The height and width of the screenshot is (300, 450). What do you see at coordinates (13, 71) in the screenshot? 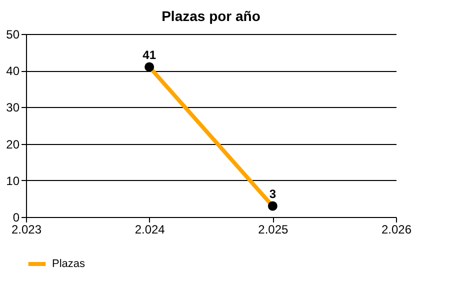
I see `y-tick-label: 40` at bounding box center [13, 71].